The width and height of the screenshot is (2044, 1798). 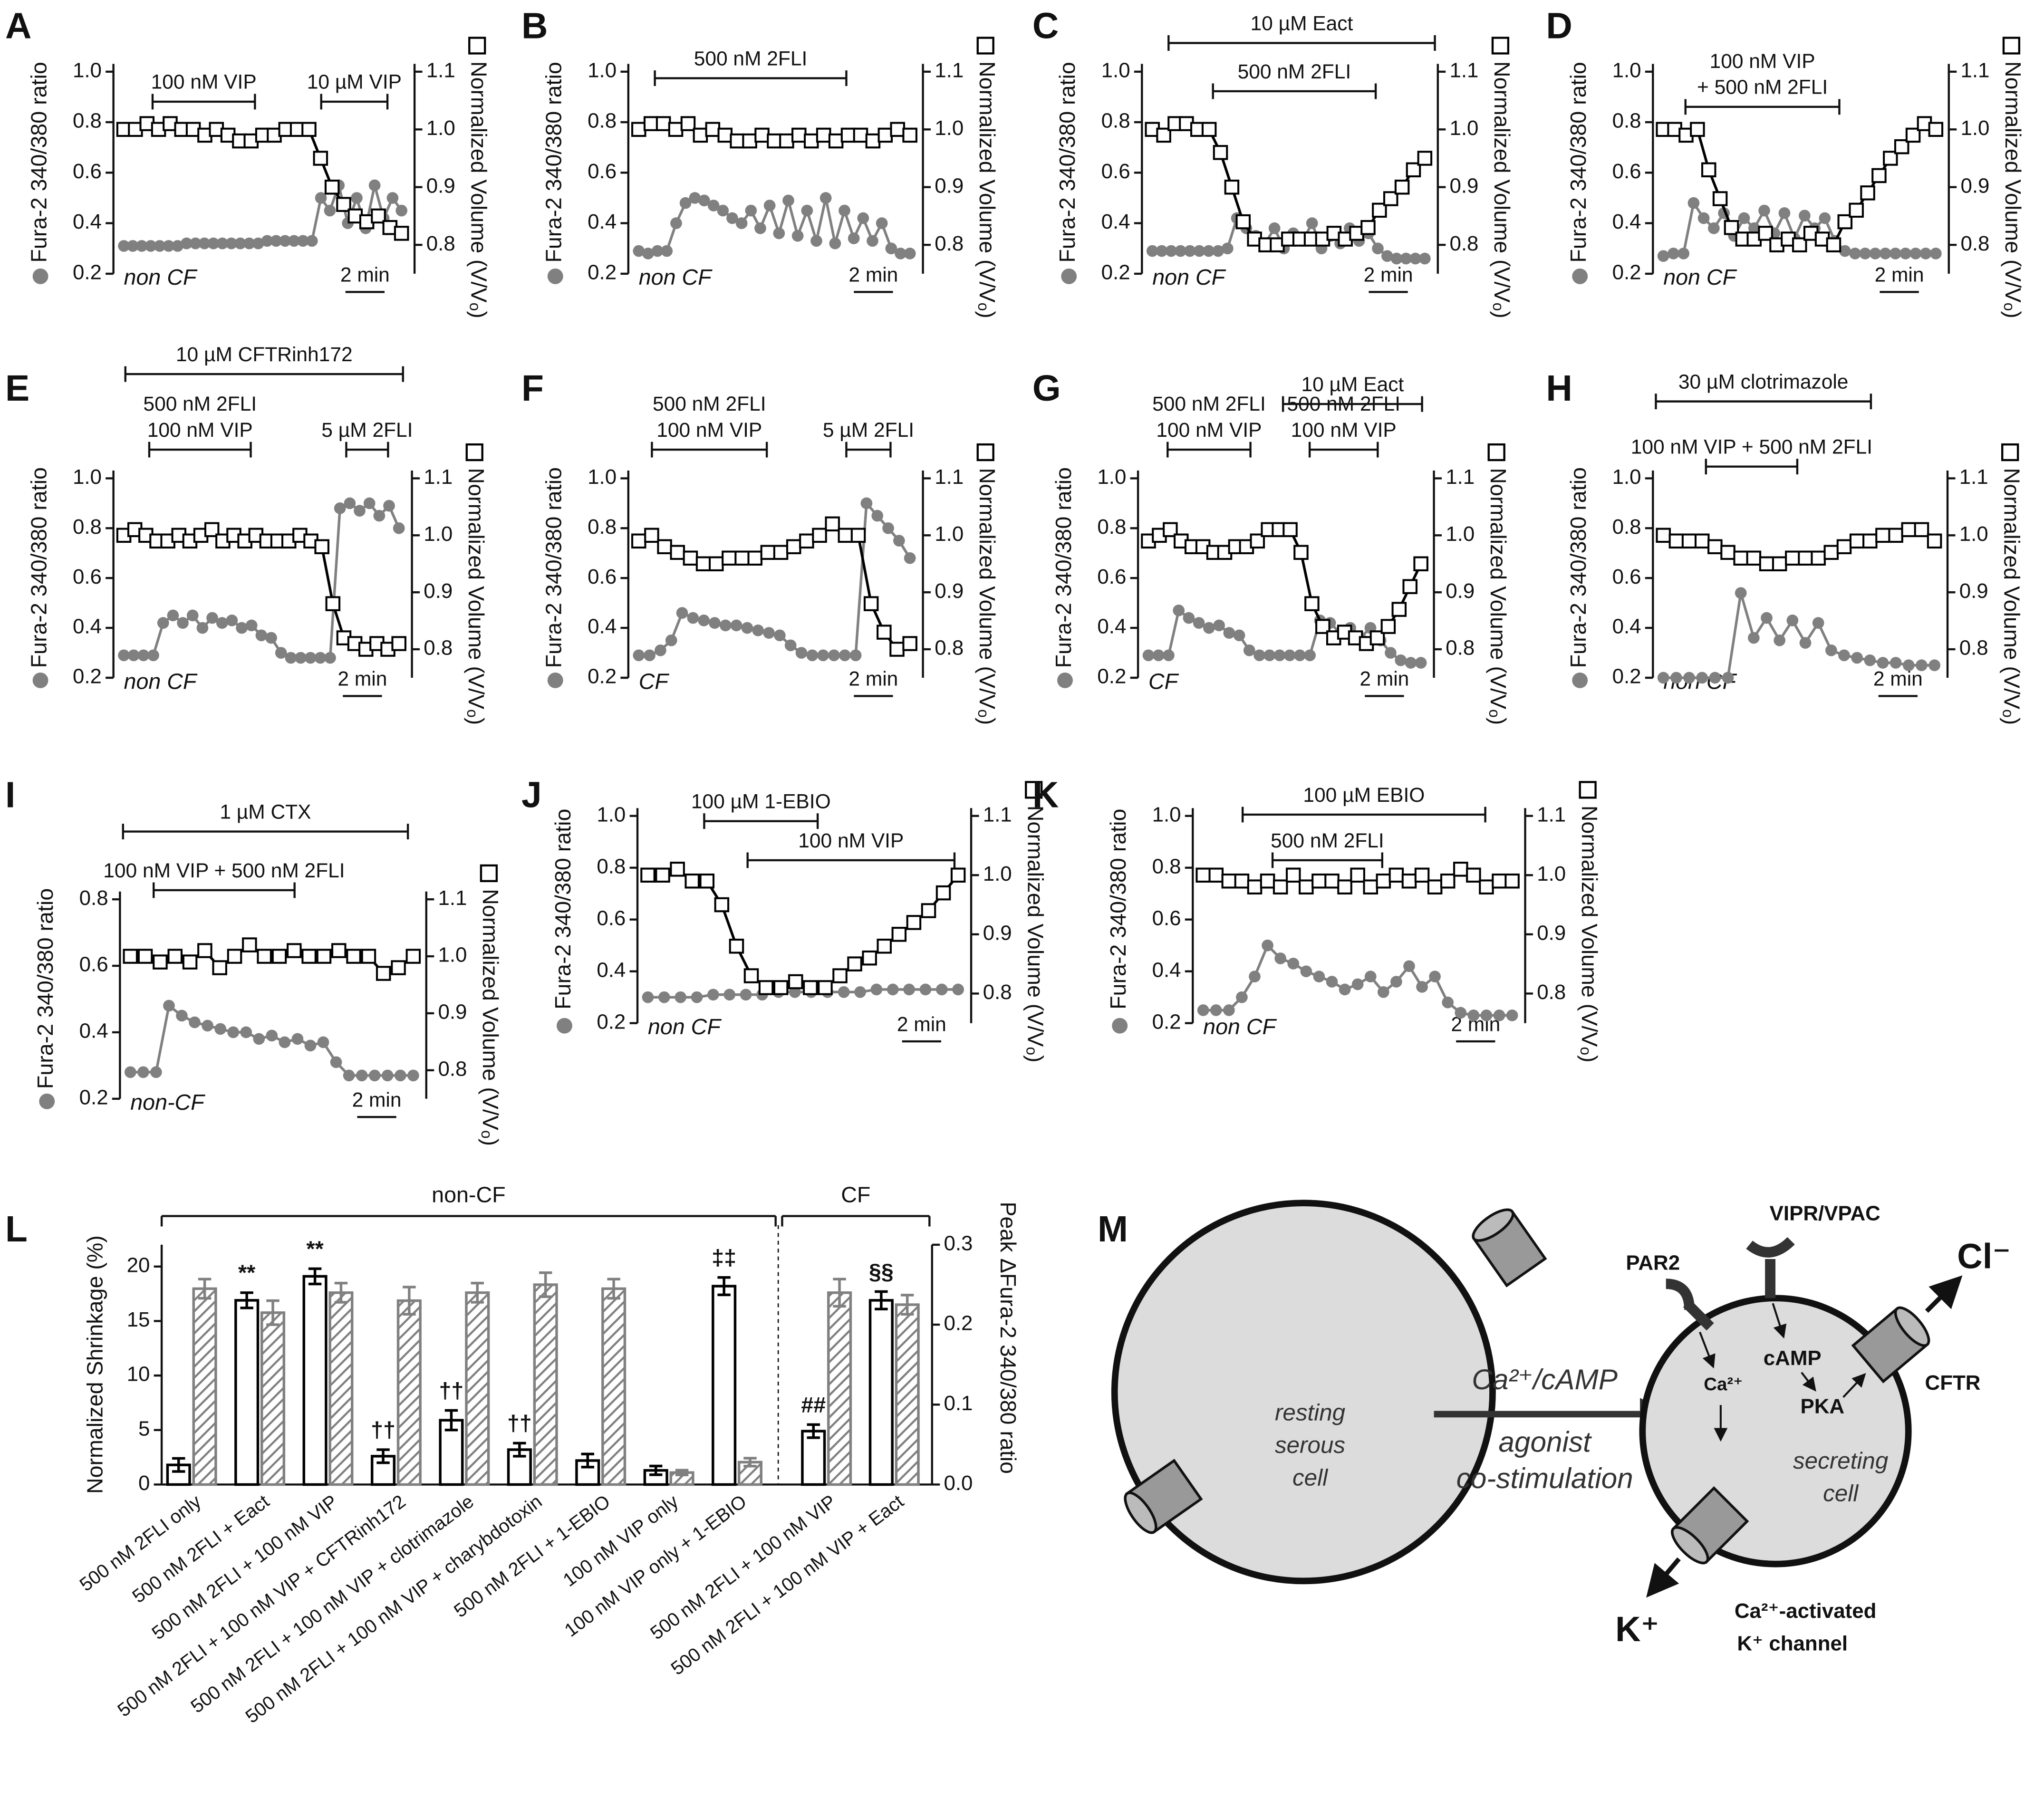 I want to click on receptor-label: PAR2, so click(x=1653, y=1263).